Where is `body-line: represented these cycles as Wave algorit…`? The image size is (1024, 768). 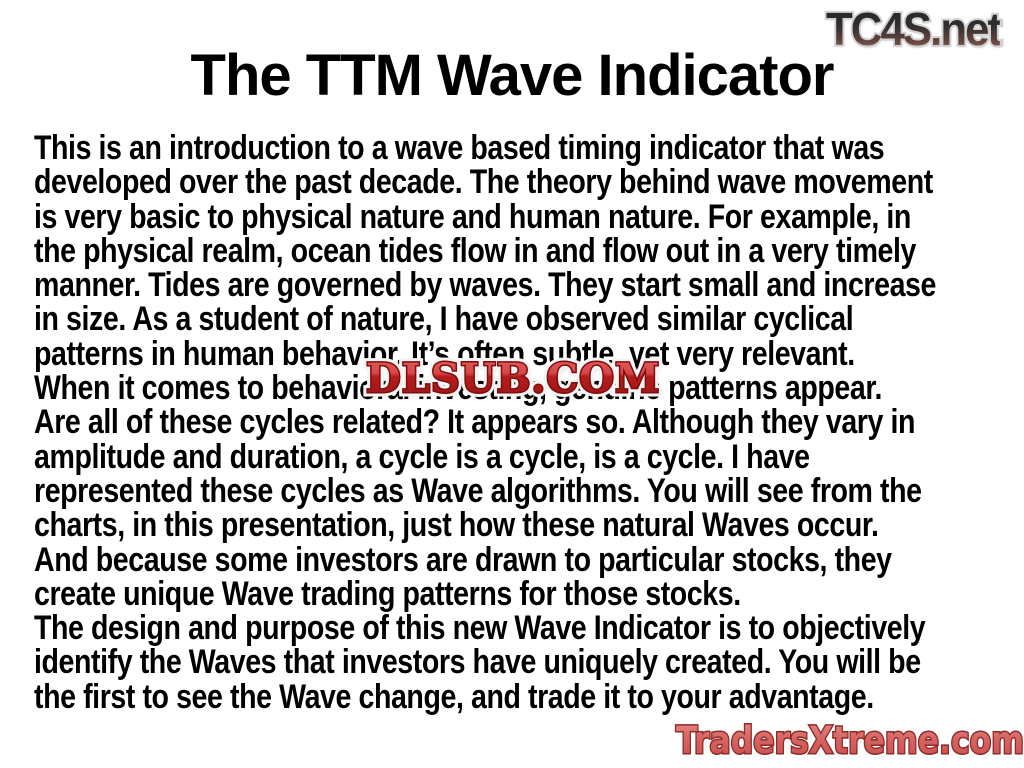
body-line: represented these cycles as Wave algorit… is located at coordinates (529, 490).